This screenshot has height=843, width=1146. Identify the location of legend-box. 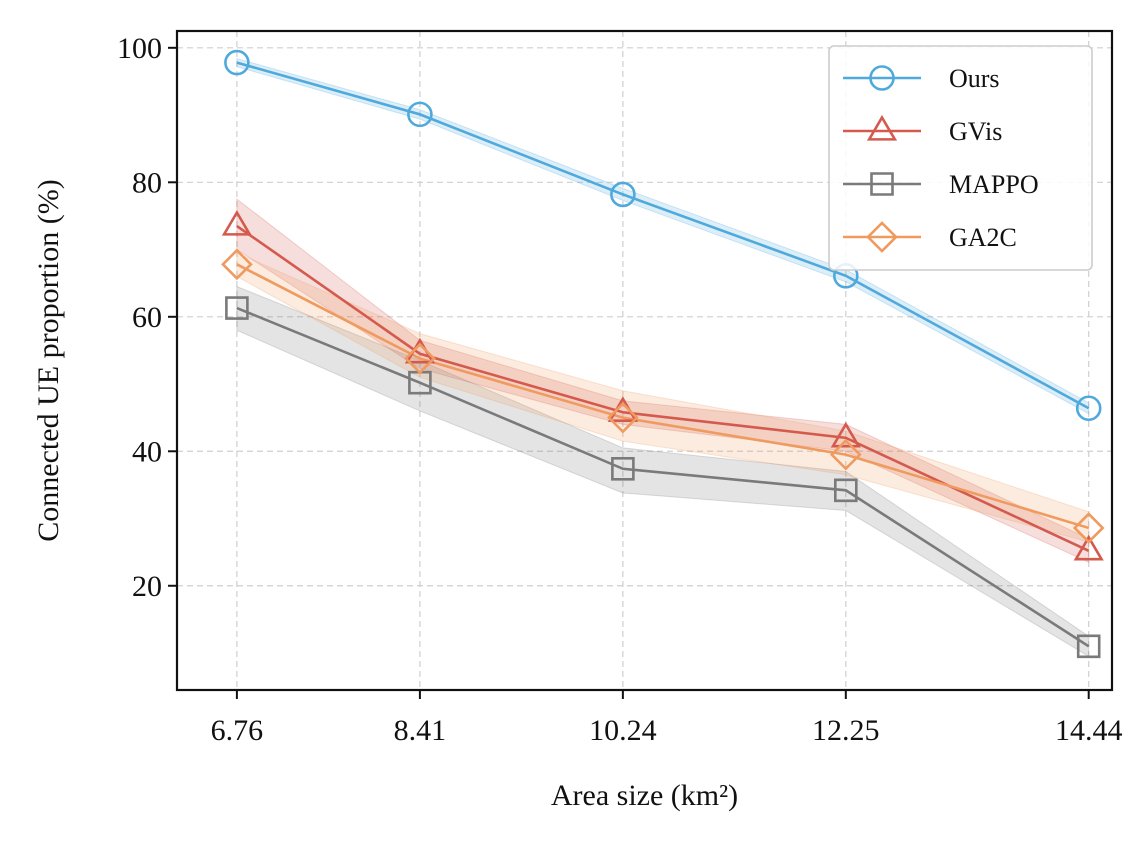
(960, 158).